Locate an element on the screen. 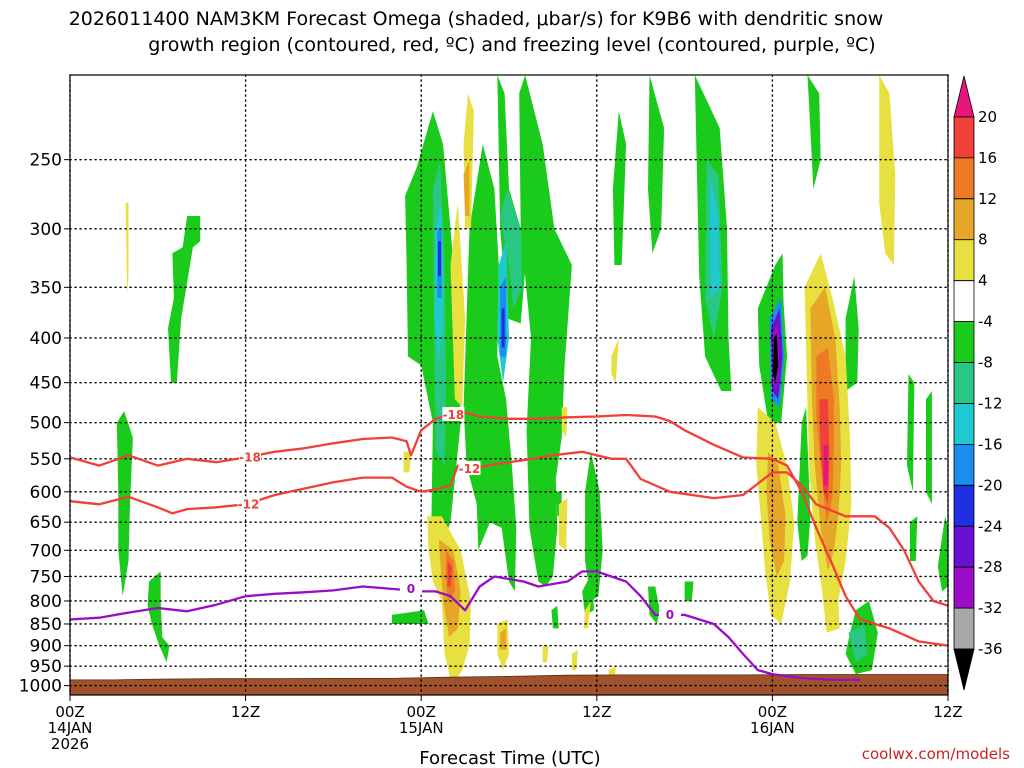 This screenshot has height=768, width=1024. contour-label: -12 is located at coordinates (249, 504).